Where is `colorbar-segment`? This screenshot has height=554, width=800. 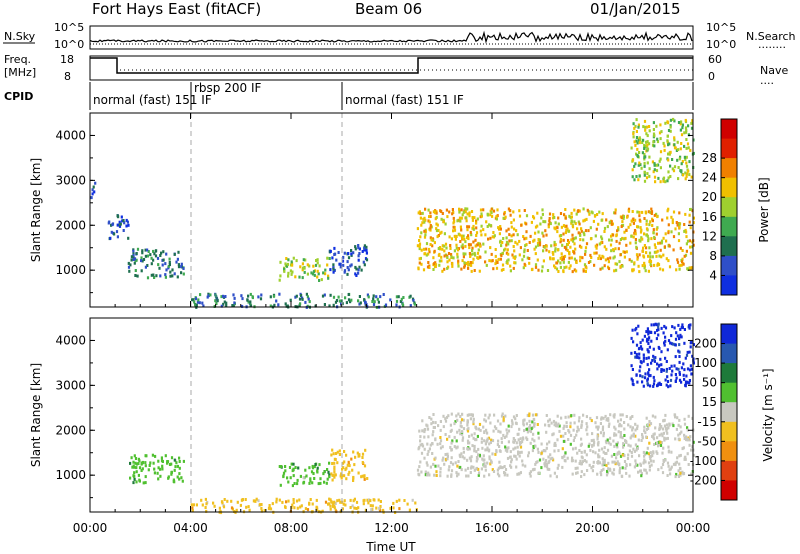
colorbar-segment is located at coordinates (729, 373).